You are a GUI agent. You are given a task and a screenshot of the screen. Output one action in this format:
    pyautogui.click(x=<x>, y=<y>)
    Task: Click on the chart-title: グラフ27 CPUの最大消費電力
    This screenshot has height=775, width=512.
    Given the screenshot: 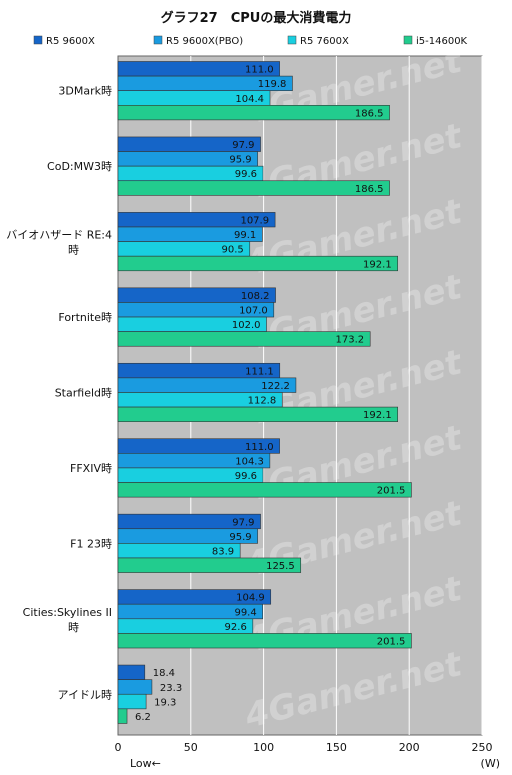 What is the action you would take?
    pyautogui.click(x=256, y=18)
    